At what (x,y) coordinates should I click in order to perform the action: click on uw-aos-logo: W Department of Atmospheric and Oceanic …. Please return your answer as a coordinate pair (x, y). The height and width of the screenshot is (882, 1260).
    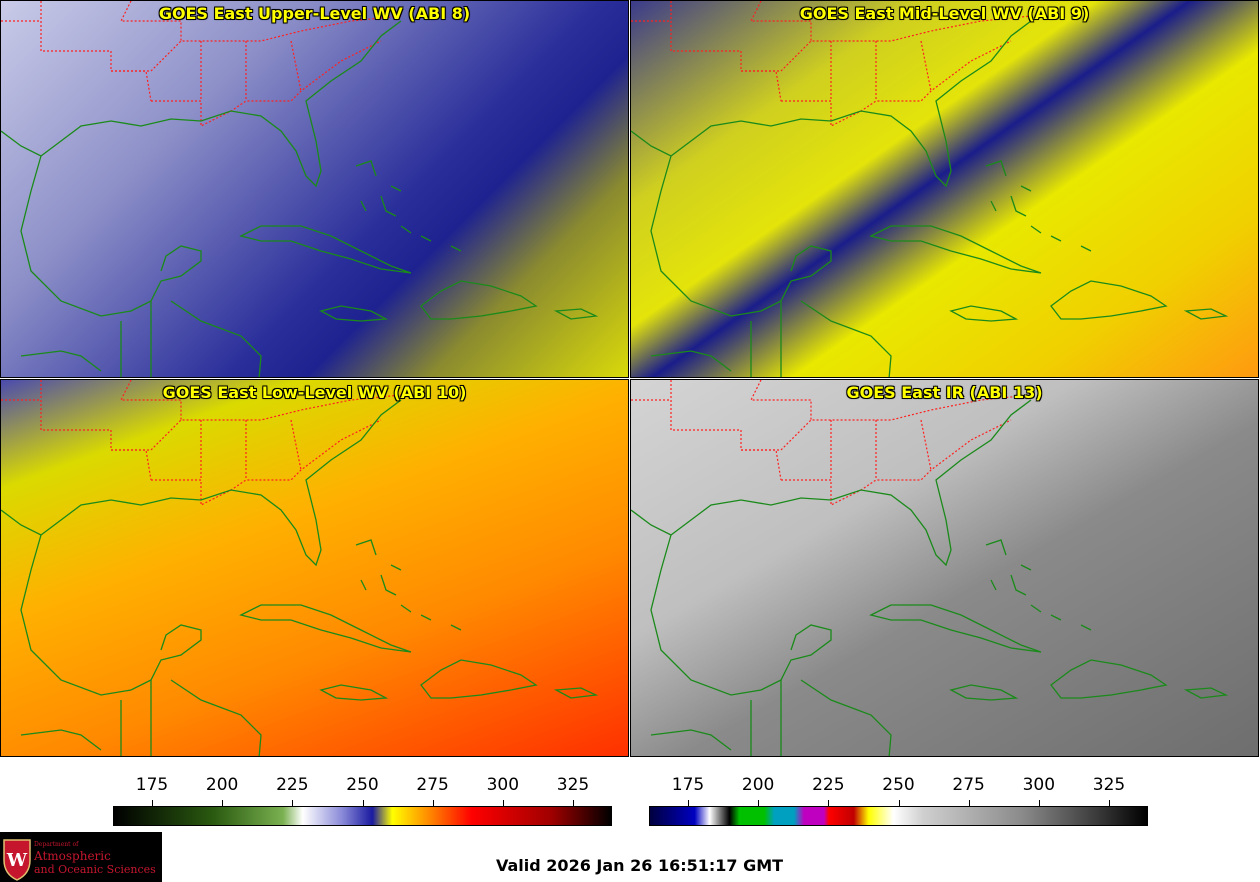
    Looking at the image, I should click on (81, 857).